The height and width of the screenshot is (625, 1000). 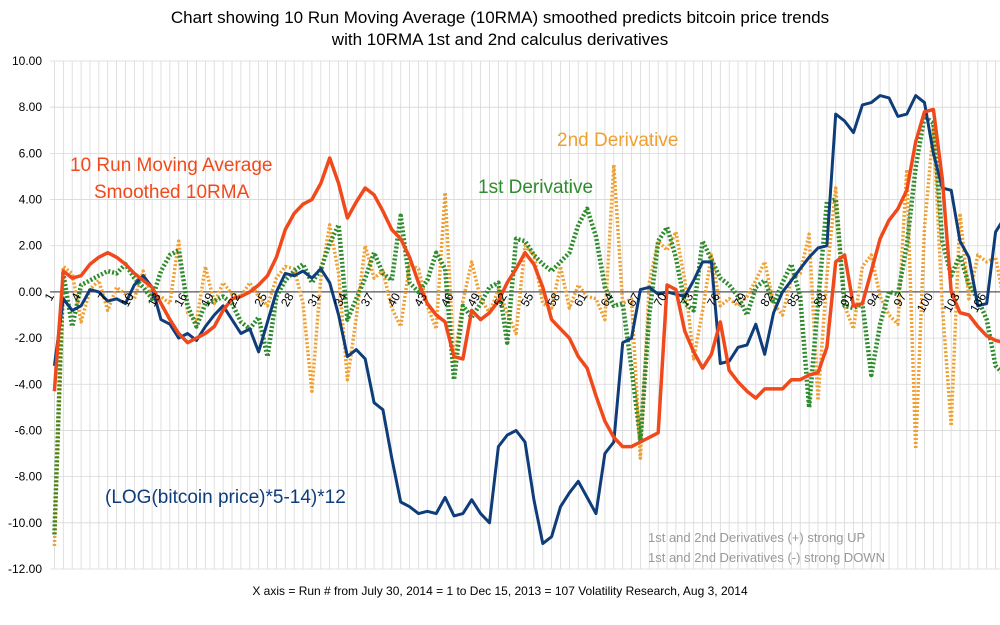 I want to click on x-tick-label: 16, so click(x=180, y=299).